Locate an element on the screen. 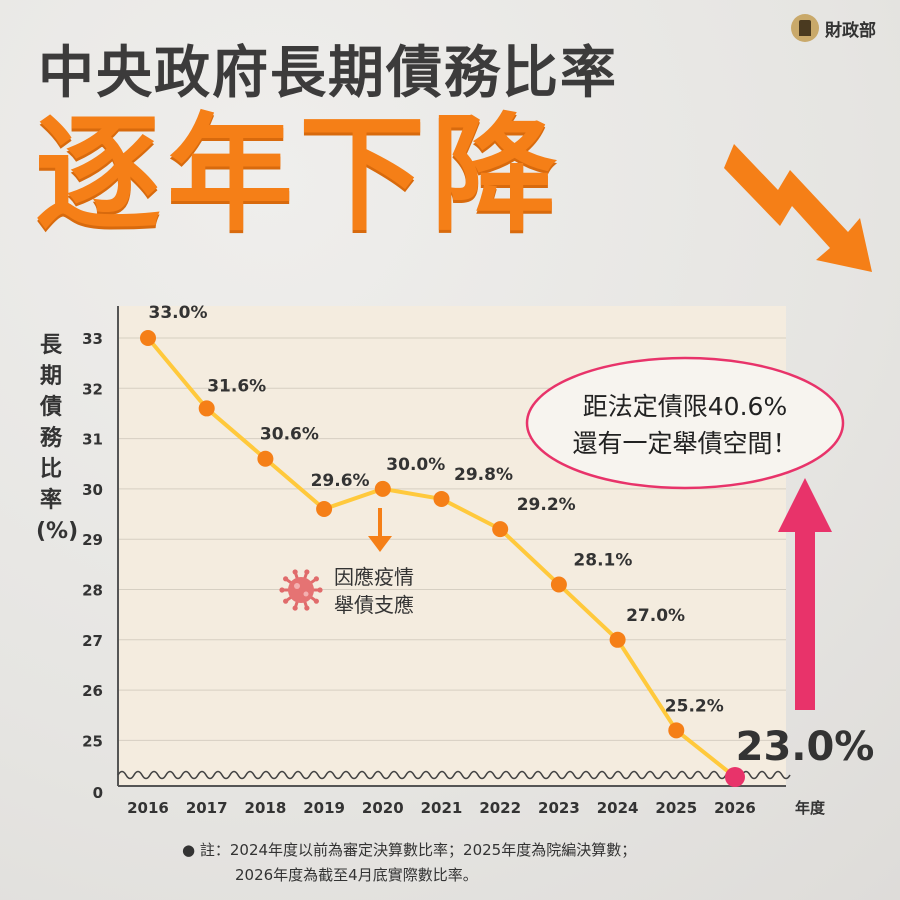 The height and width of the screenshot is (900, 900). x-axis-label: 年度 is located at coordinates (810, 808).